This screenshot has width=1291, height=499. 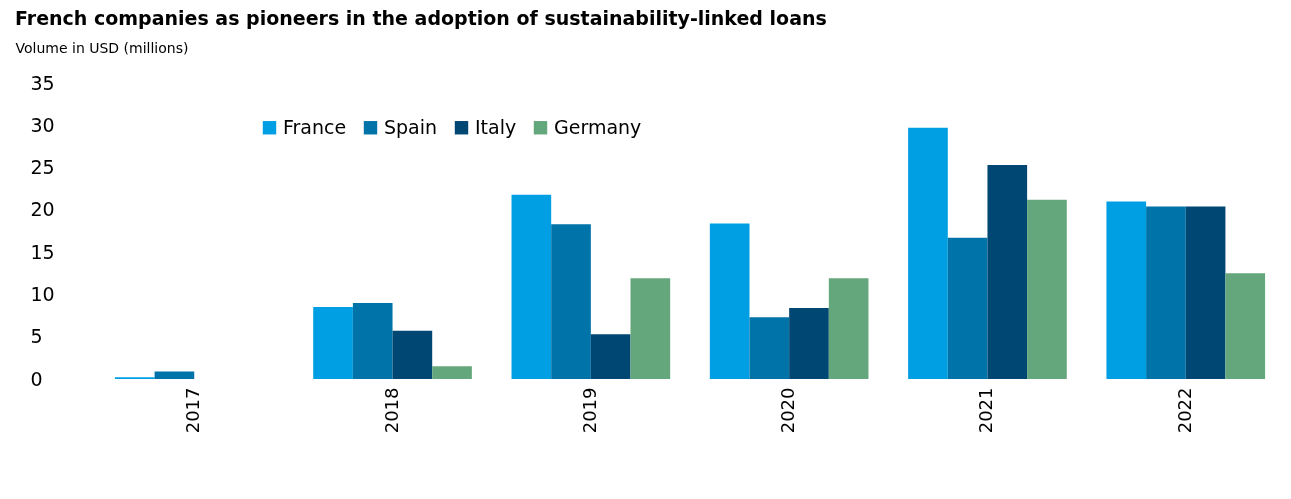 I want to click on legend-label: Italy, so click(x=496, y=126).